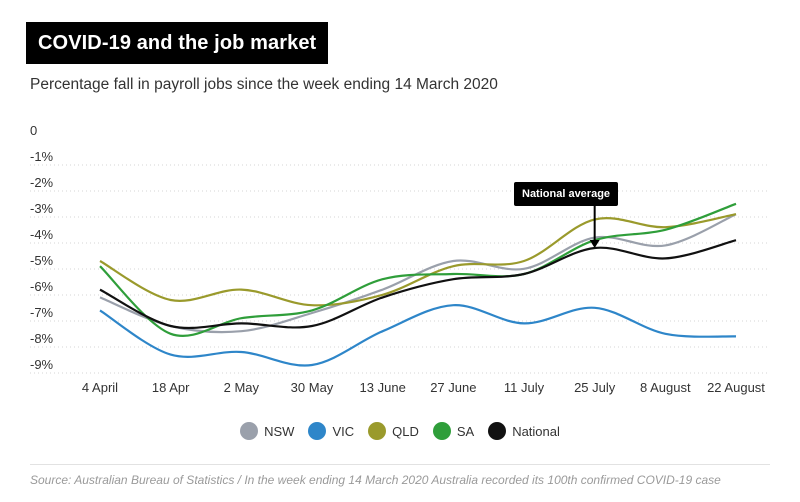 This screenshot has height=502, width=800. Describe the element at coordinates (42, 156) in the screenshot. I see `y-tick-label: -1%` at that location.